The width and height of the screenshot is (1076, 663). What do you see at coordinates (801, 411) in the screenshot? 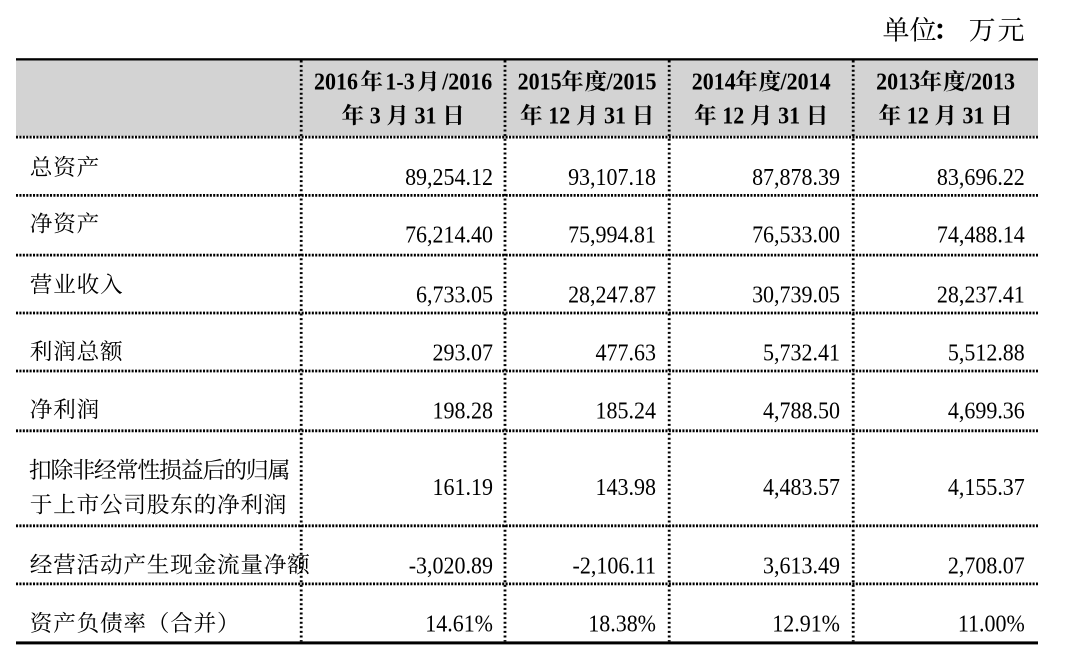
I see `svg-text: 4,788.50` at bounding box center [801, 411].